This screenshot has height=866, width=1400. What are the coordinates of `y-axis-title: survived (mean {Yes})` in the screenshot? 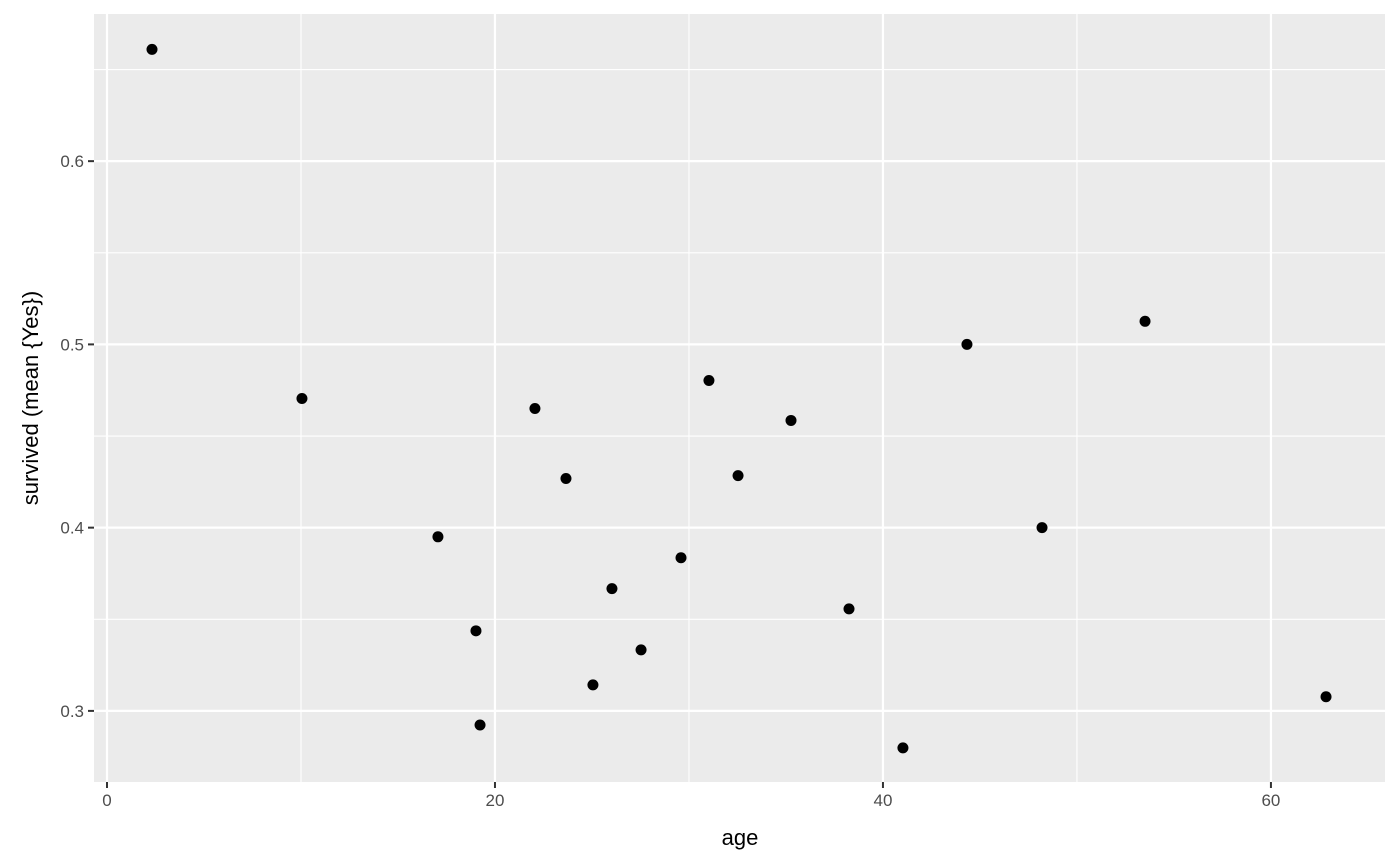 It's located at (30, 398).